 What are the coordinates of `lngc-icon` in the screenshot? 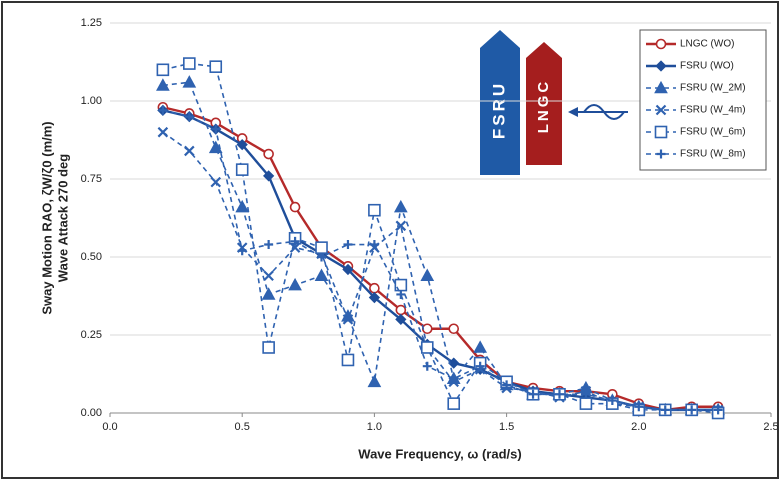 It's located at (544, 103).